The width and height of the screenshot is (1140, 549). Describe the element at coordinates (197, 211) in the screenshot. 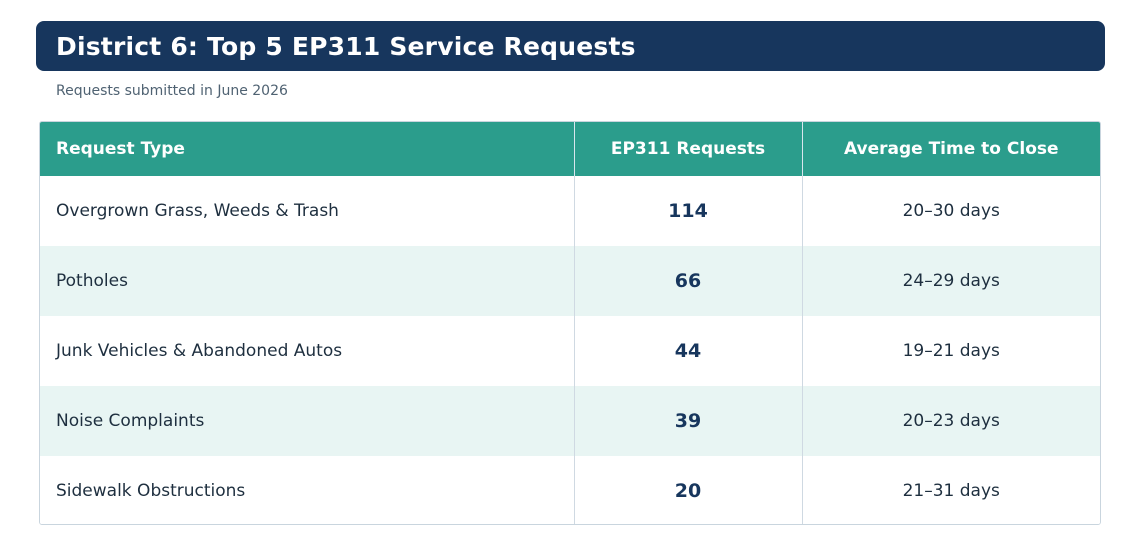

I see `request-type-cell: Overgrown Grass, Weeds & Trash` at that location.